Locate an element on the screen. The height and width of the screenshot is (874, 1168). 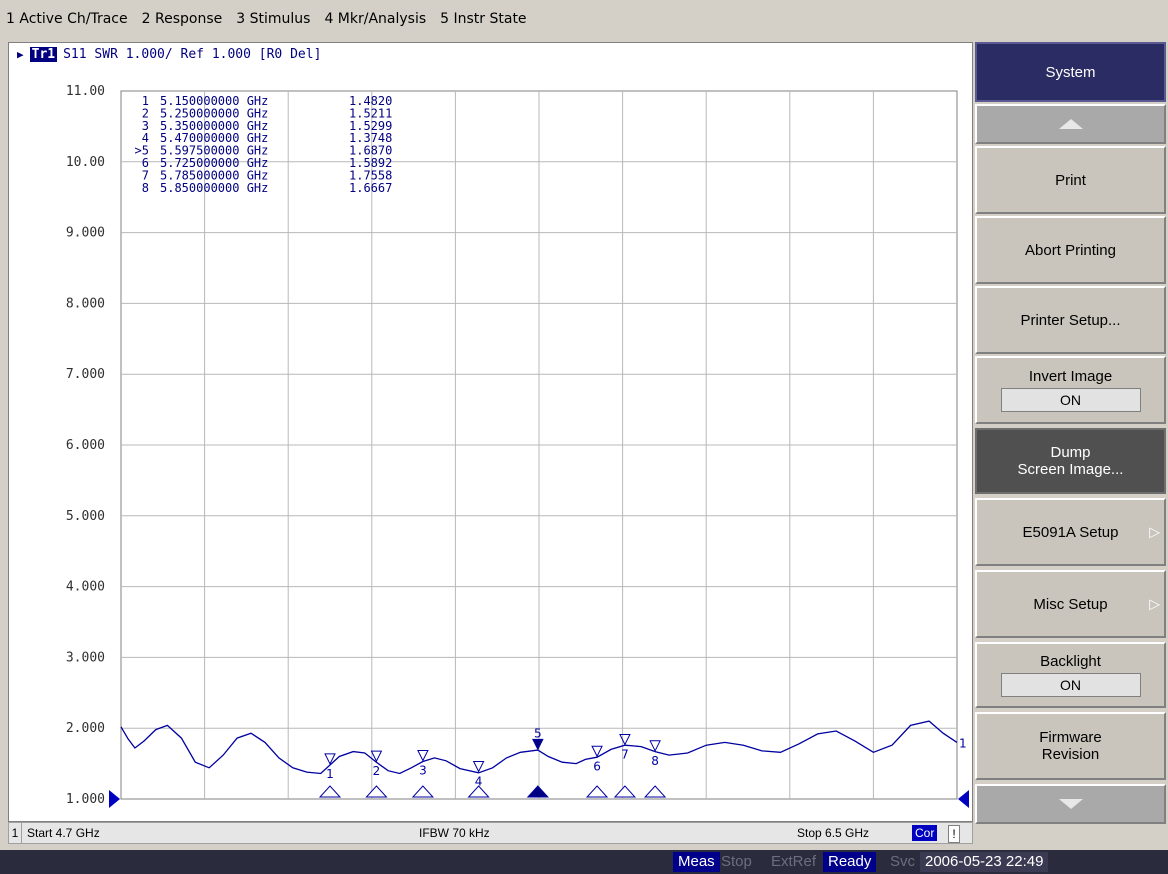
print-button: Print is located at coordinates (1070, 180).